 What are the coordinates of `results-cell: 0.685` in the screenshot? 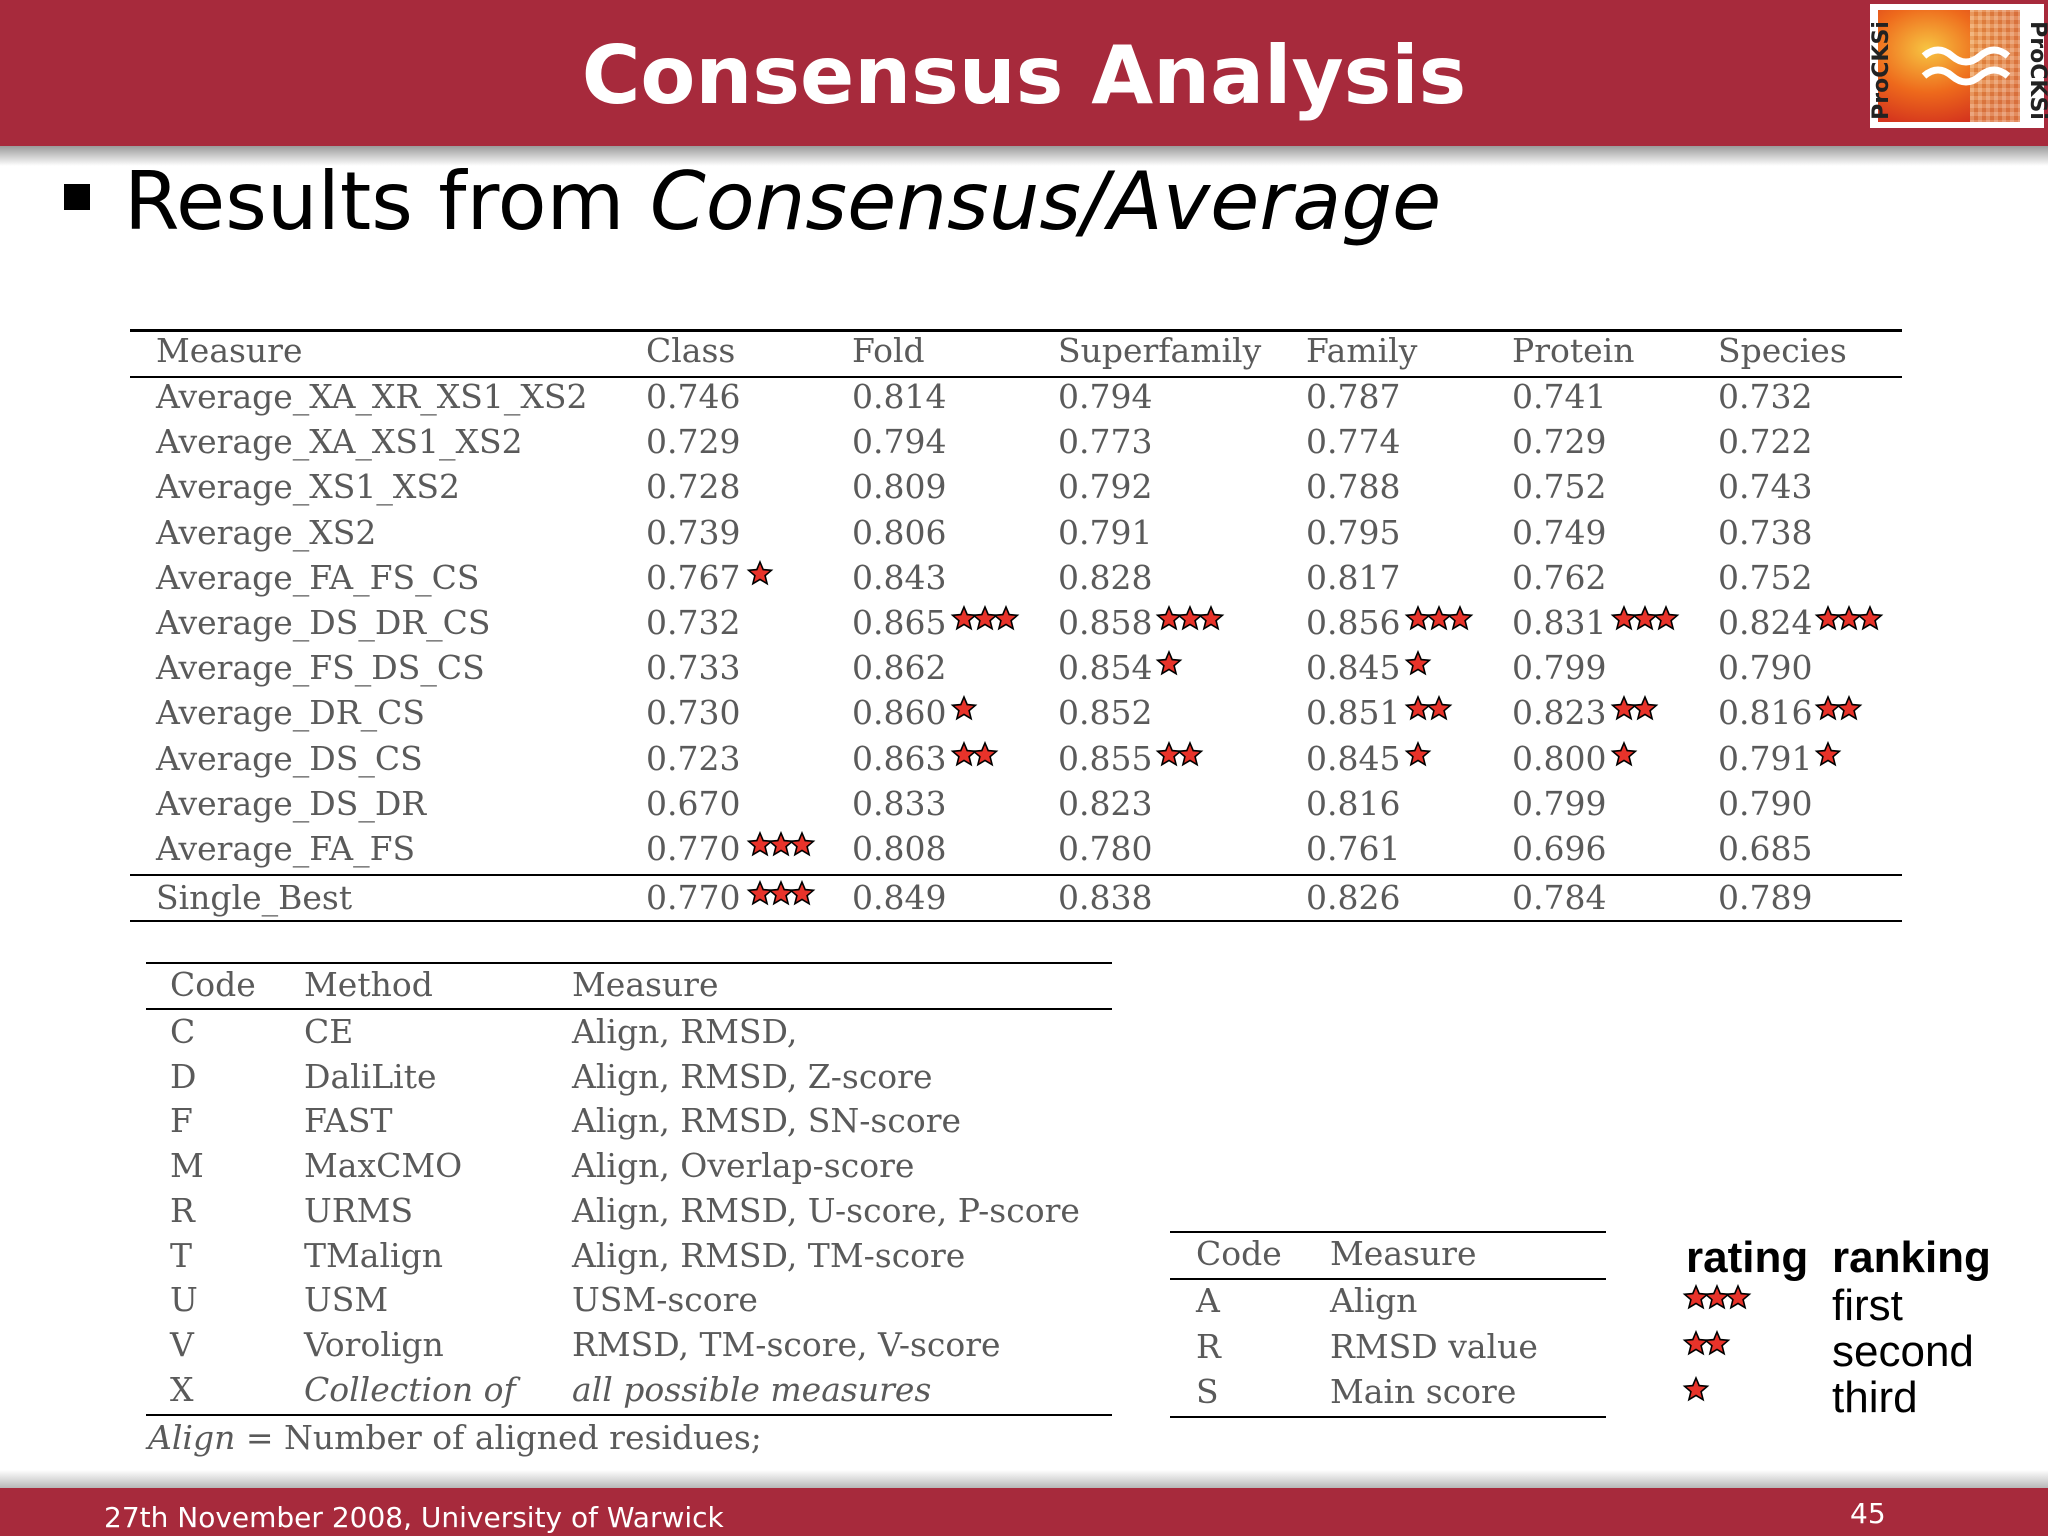 It's located at (1765, 848).